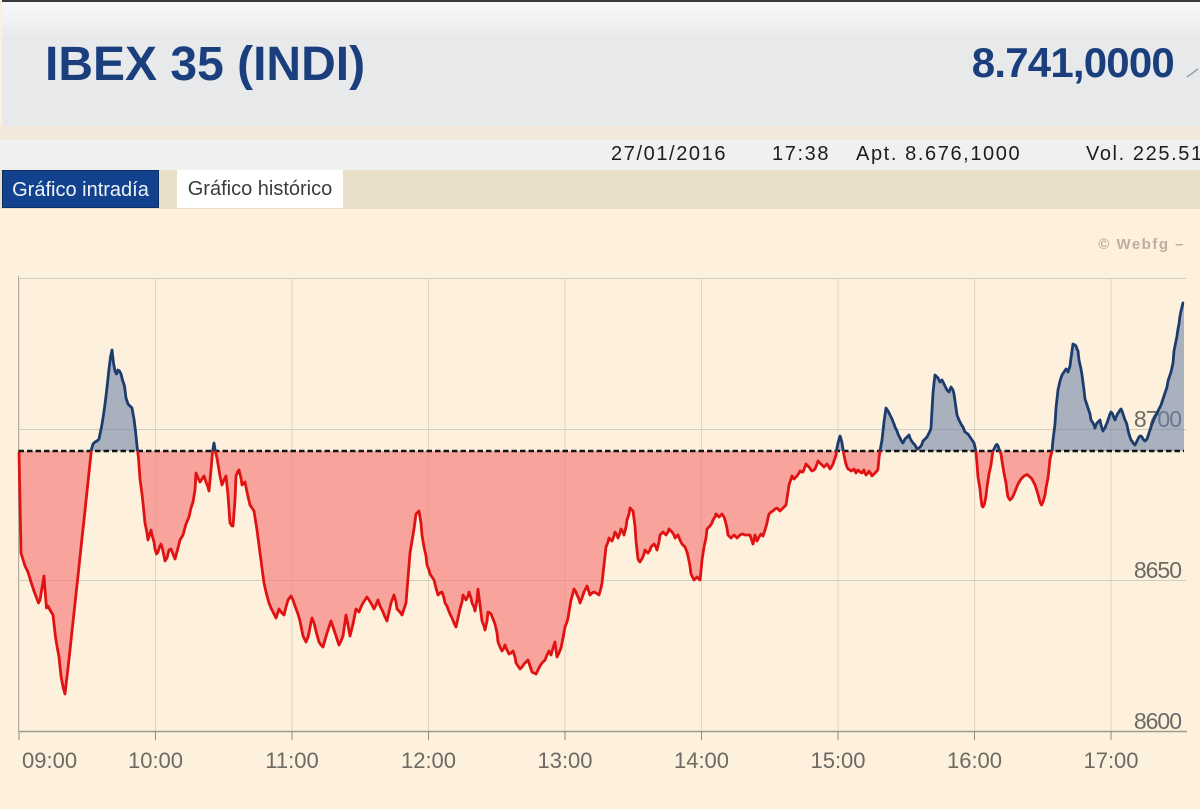 The image size is (1200, 809). Describe the element at coordinates (1157, 721) in the screenshot. I see `svg-text: 8600` at that location.